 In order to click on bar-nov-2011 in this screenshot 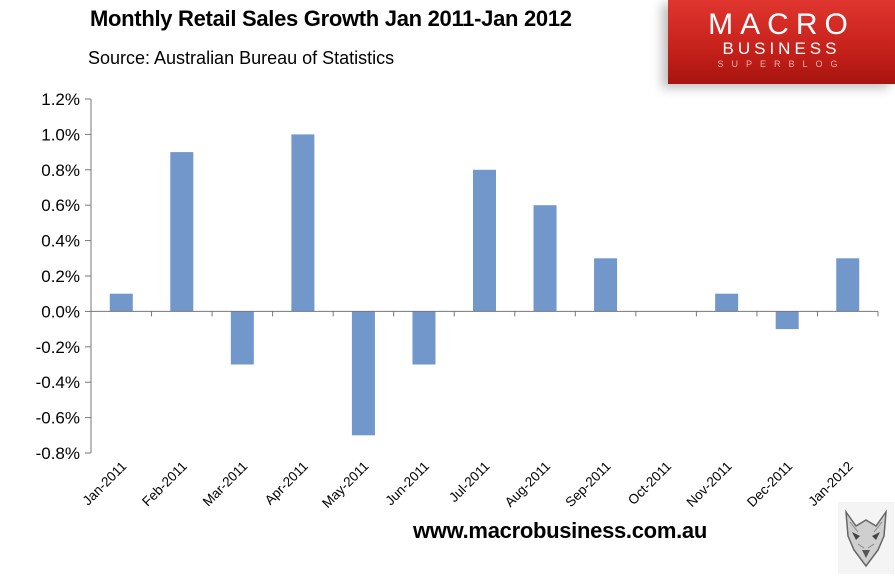, I will do `click(727, 302)`.